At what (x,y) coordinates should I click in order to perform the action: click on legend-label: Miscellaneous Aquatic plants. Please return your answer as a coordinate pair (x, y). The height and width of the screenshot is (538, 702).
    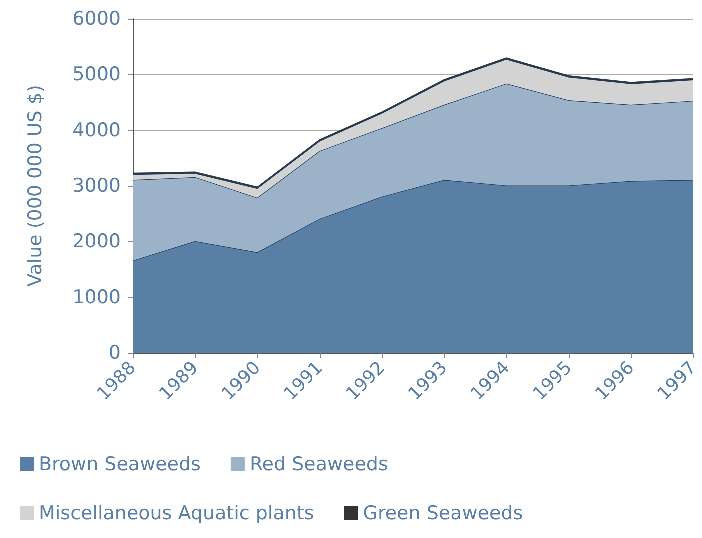
    Looking at the image, I should click on (176, 513).